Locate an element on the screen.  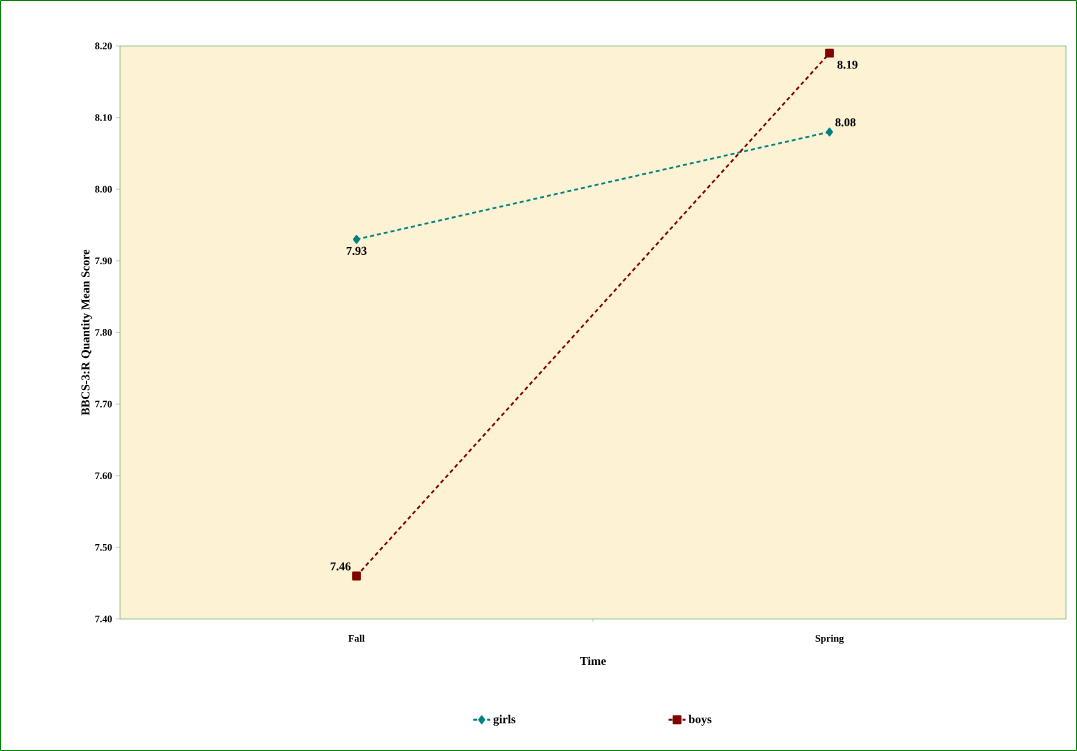
y-tick-label: 7.50 is located at coordinates (103, 547).